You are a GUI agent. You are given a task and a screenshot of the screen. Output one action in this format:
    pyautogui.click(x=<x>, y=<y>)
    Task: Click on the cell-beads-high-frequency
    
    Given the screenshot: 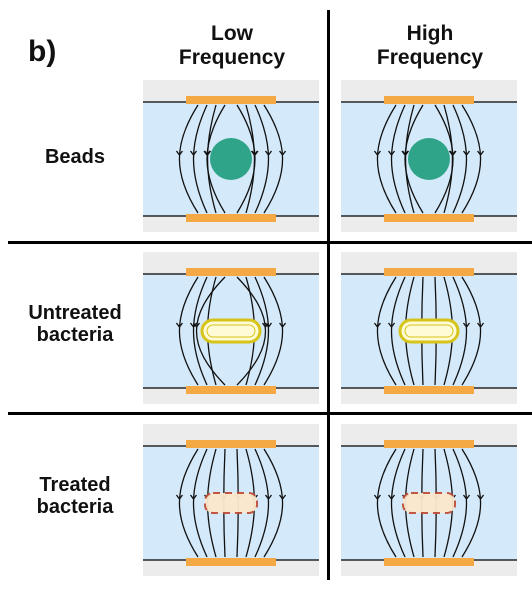 What is the action you would take?
    pyautogui.click(x=429, y=156)
    